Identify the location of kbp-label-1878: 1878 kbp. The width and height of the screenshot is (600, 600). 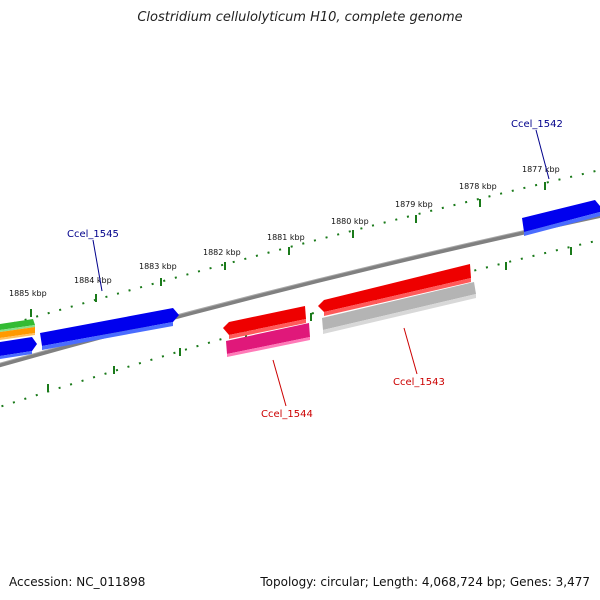
(478, 186).